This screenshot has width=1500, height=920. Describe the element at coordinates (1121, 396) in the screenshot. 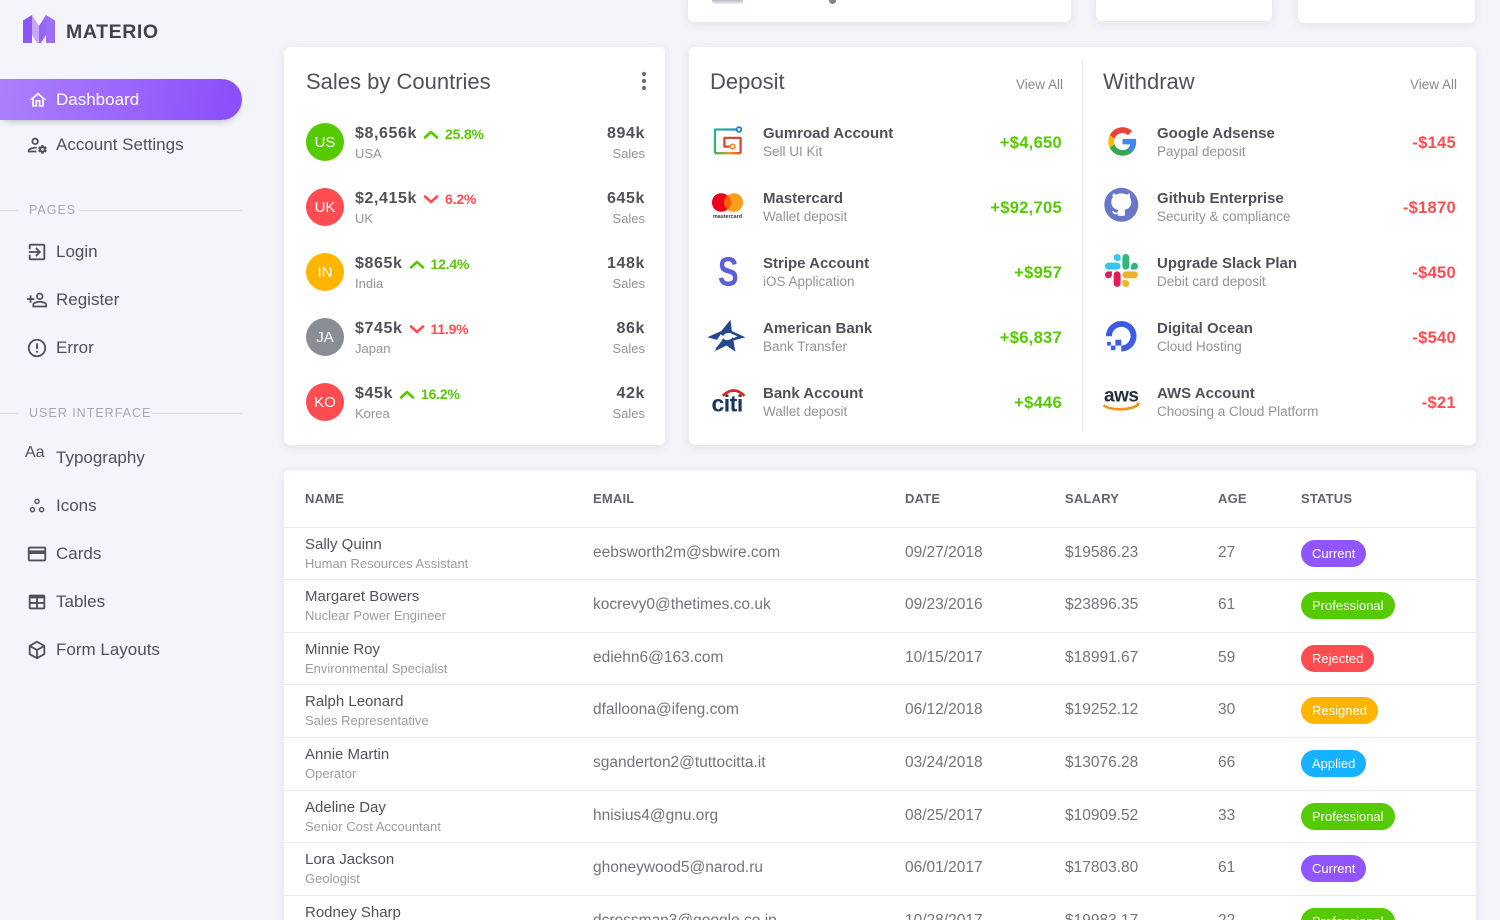

I see `svg-text: aws` at that location.